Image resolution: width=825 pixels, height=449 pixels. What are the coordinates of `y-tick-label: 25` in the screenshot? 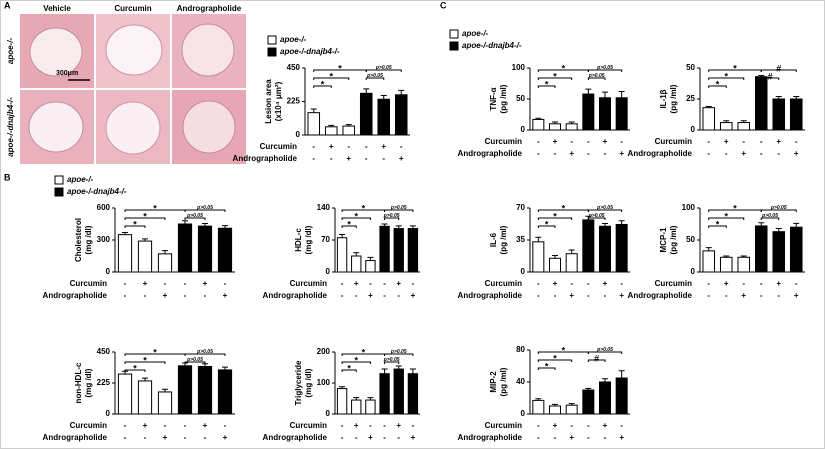 It's located at (690, 98).